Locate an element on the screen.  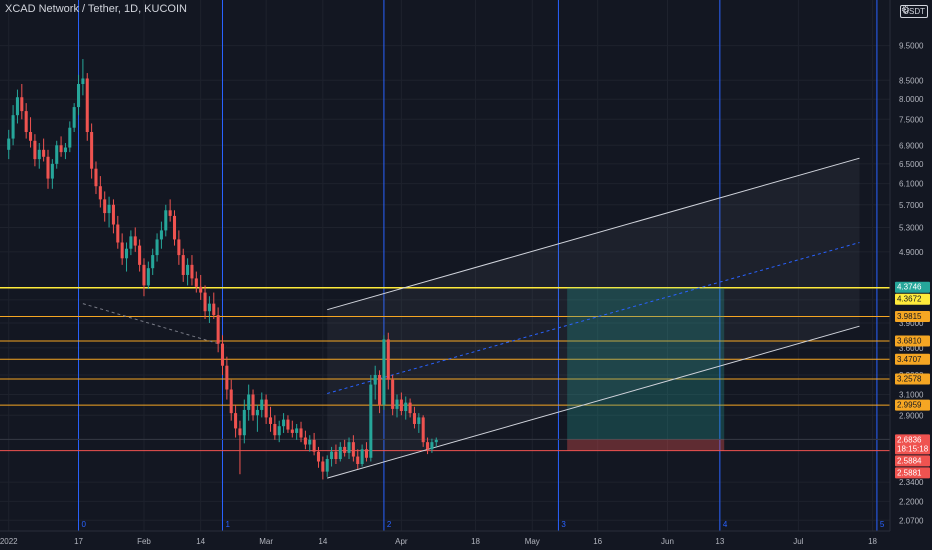
long-position-tool is located at coordinates (646, 369).